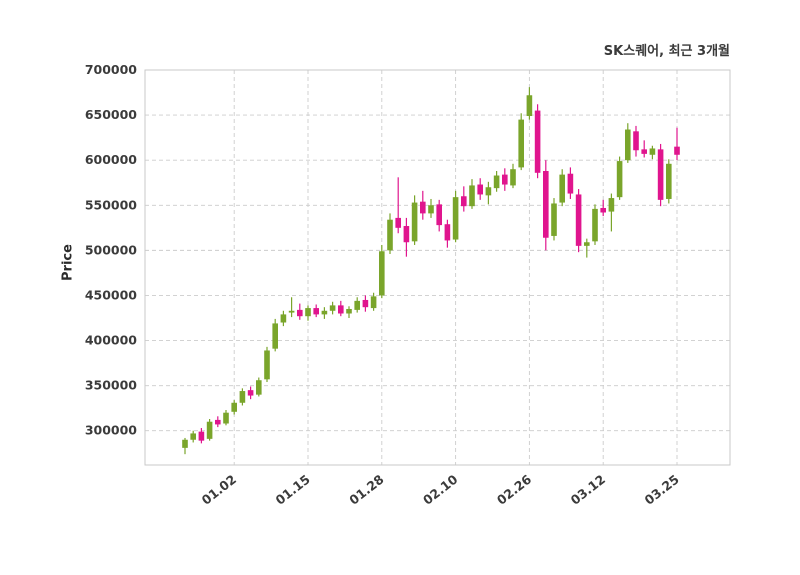 The height and width of the screenshot is (575, 800). What do you see at coordinates (111, 204) in the screenshot?
I see `y-tick-label: 550000` at bounding box center [111, 204].